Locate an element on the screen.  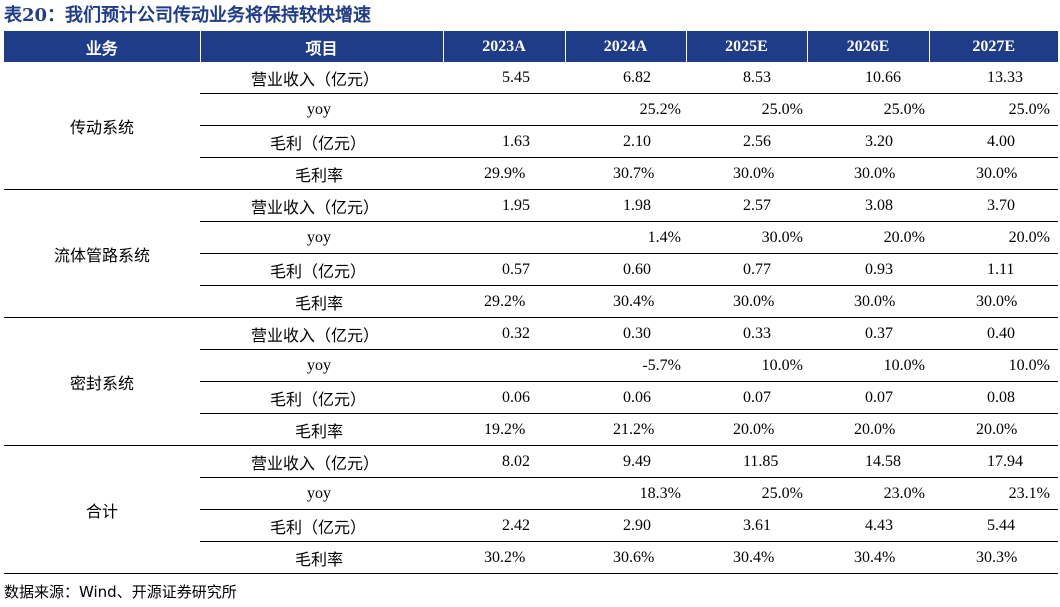
table-row: yoy 25.2% 25.0% 25.0% 25.0% is located at coordinates (531, 109).